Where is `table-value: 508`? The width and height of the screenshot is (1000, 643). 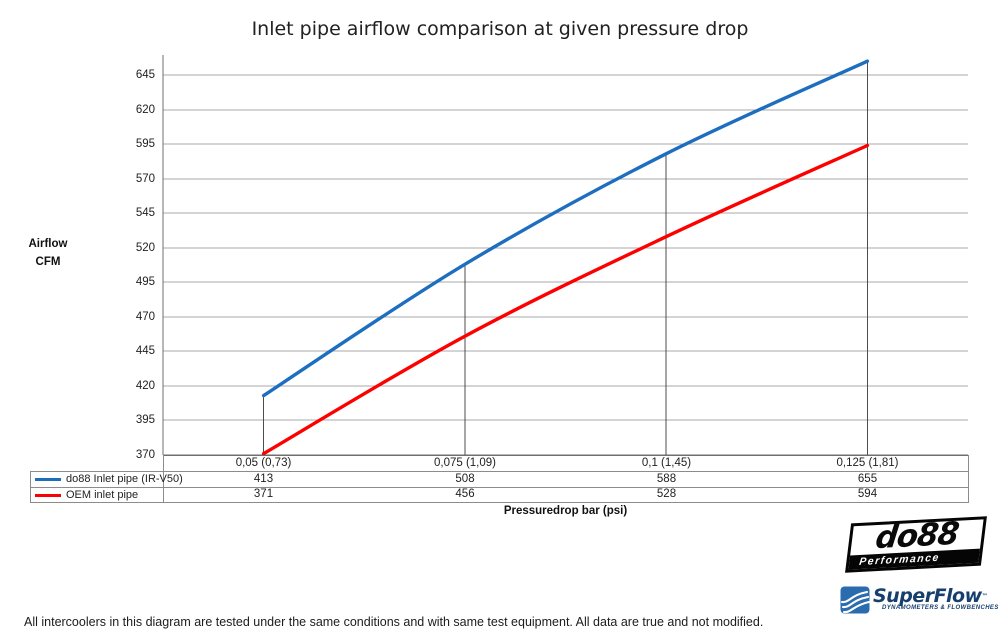
table-value: 508 is located at coordinates (465, 479).